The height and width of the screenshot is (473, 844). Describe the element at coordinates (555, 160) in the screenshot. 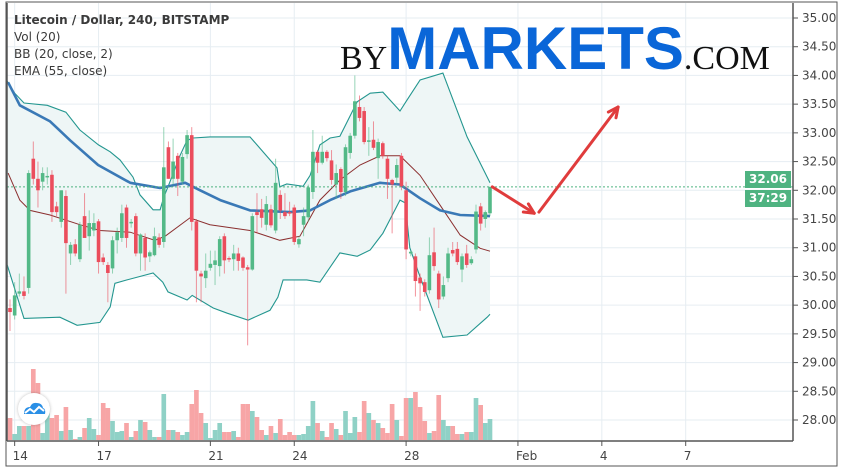

I see `annotations` at that location.